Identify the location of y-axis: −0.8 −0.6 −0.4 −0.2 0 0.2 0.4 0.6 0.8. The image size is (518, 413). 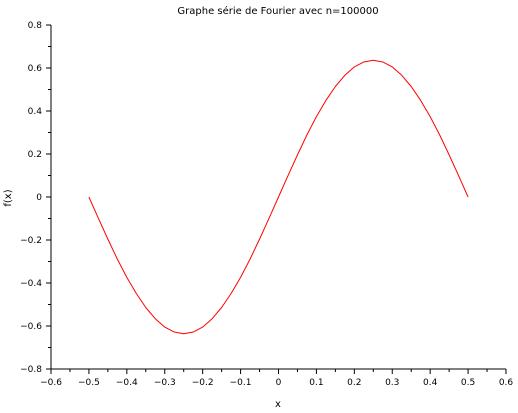
(36, 198).